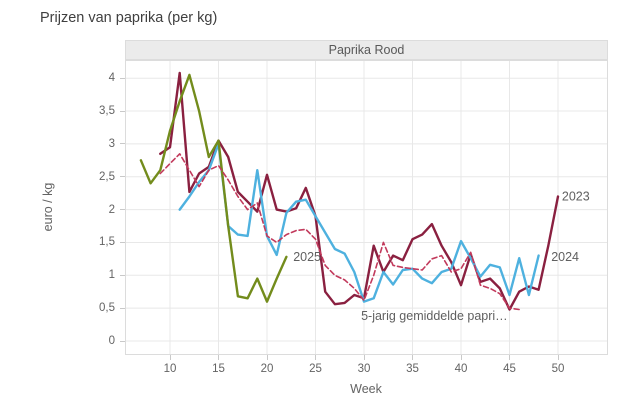  What do you see at coordinates (213, 188) in the screenshot?
I see `series-line-2025` at bounding box center [213, 188].